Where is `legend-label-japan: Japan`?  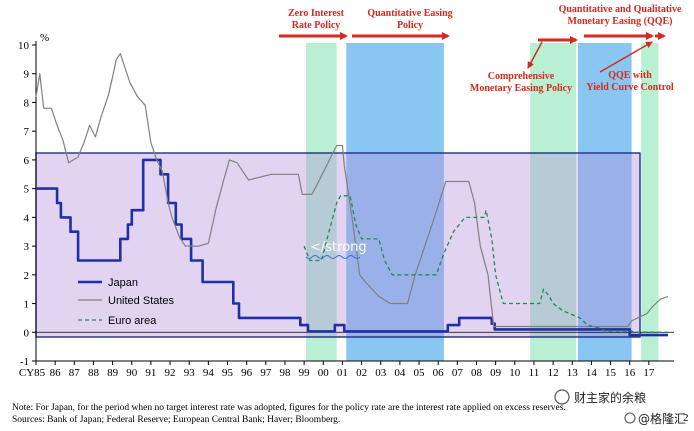
legend-label-japan: Japan is located at coordinates (123, 283).